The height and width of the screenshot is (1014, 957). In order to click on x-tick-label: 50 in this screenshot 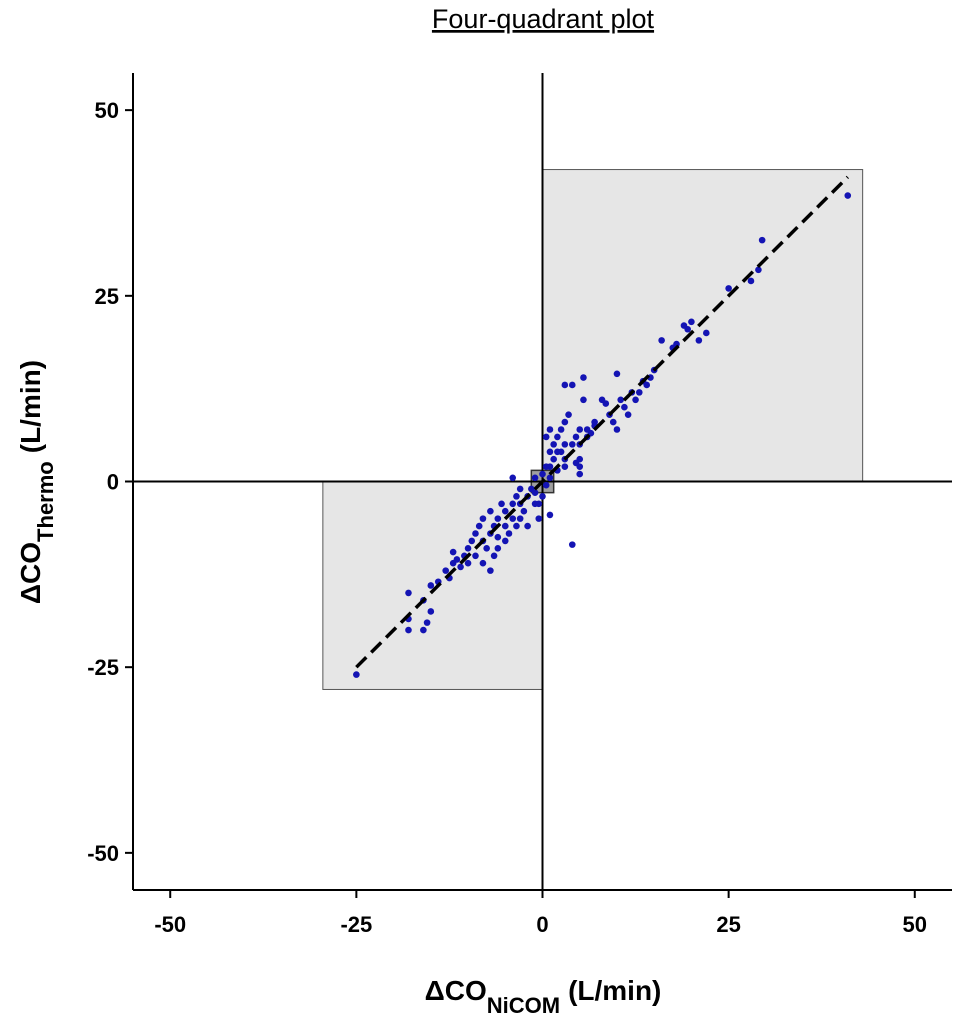, I will do `click(915, 924)`.